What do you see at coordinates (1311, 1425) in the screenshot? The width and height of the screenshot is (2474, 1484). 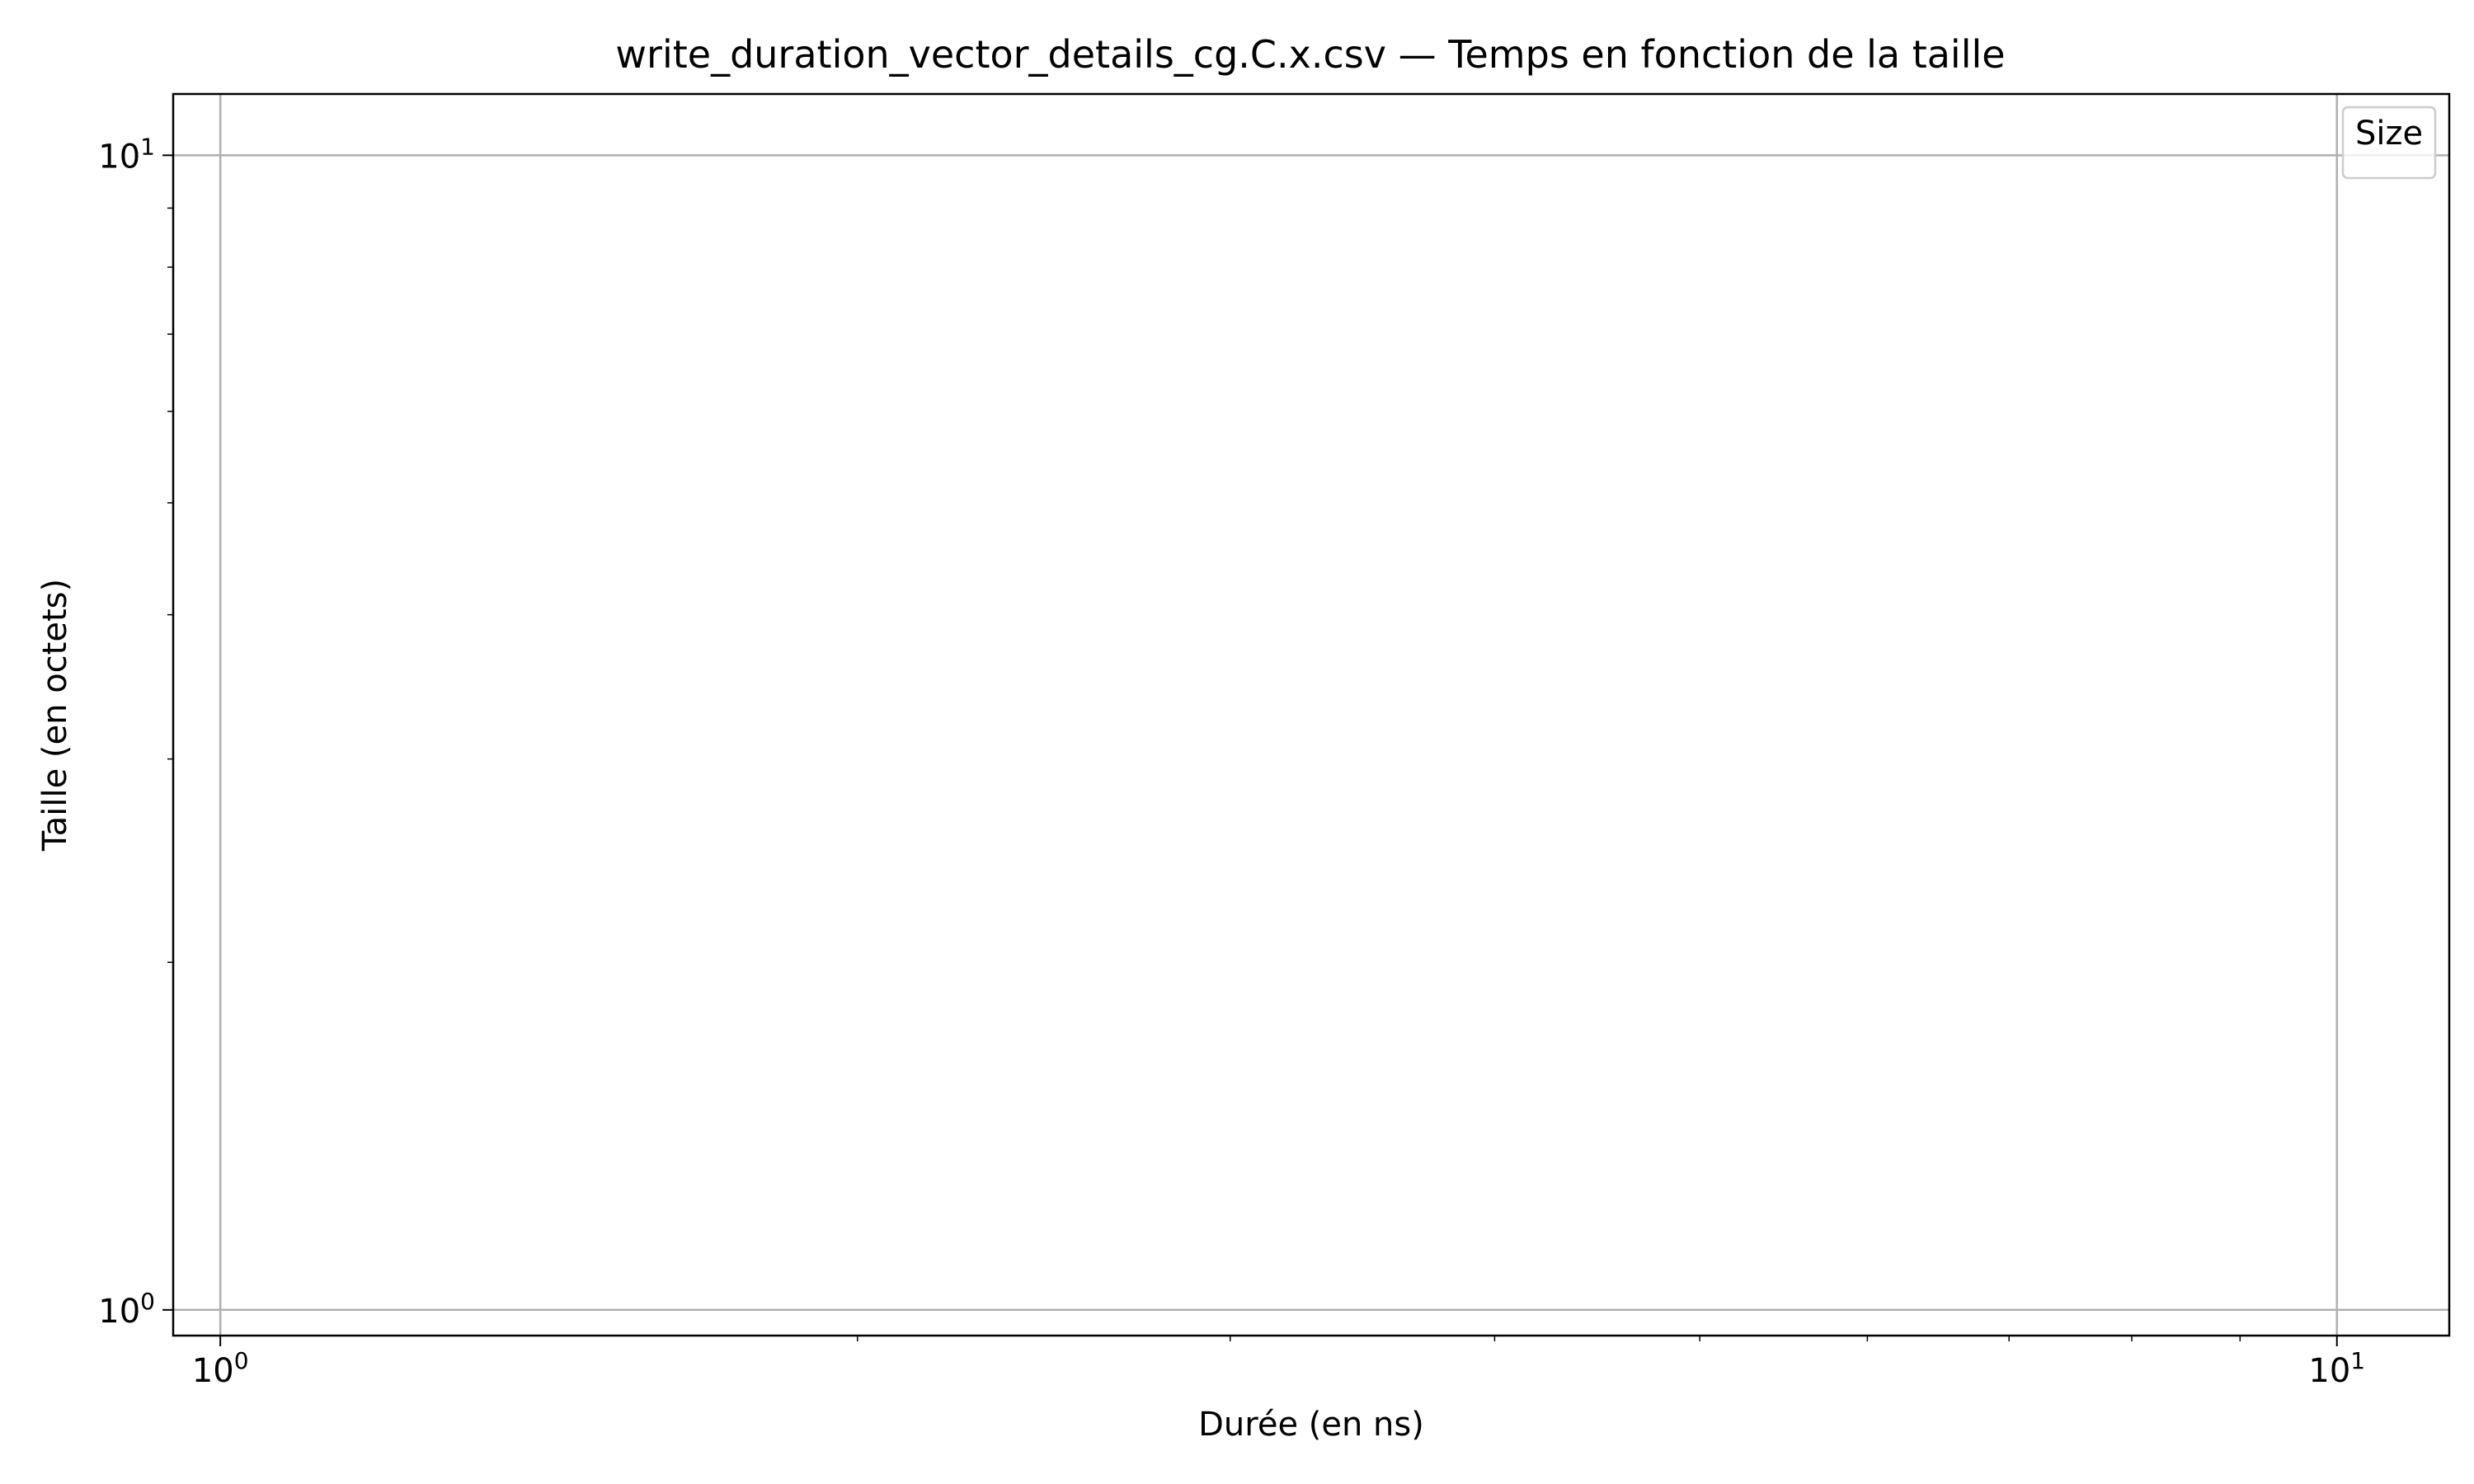 I see `x-axis-label: Durée (en ns)` at bounding box center [1311, 1425].